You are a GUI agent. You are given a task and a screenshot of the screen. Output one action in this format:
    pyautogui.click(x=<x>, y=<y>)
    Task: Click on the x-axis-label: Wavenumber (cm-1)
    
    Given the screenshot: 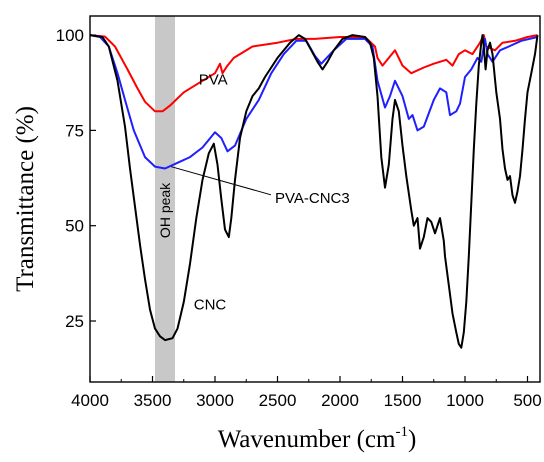 What is the action you would take?
    pyautogui.click(x=317, y=438)
    